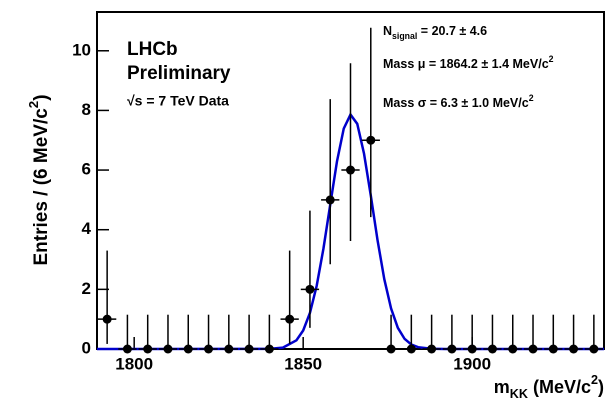 The image size is (613, 404). I want to click on x-tick-label: 1850, so click(303, 363).